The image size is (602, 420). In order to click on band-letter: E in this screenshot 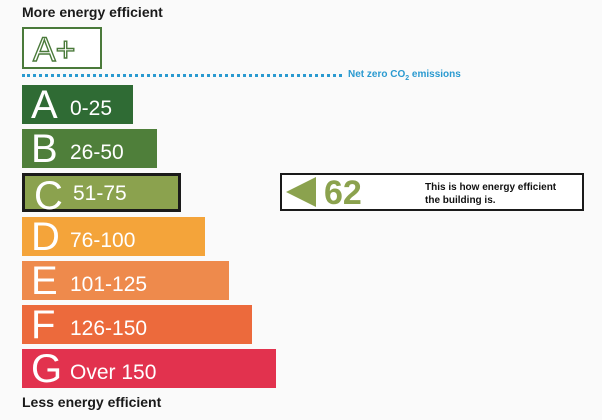, I will do `click(44, 281)`.